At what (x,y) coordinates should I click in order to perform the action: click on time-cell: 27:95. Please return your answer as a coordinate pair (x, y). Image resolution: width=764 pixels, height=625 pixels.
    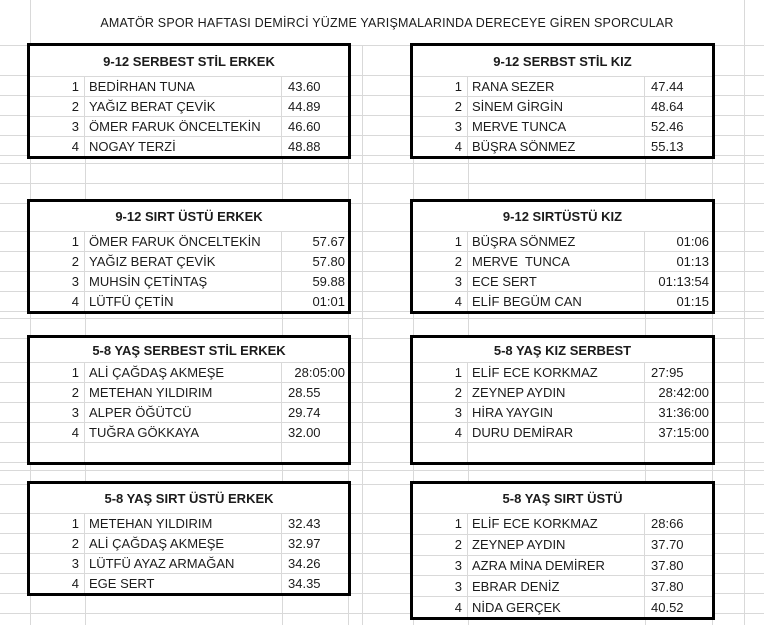
    Looking at the image, I should click on (667, 372).